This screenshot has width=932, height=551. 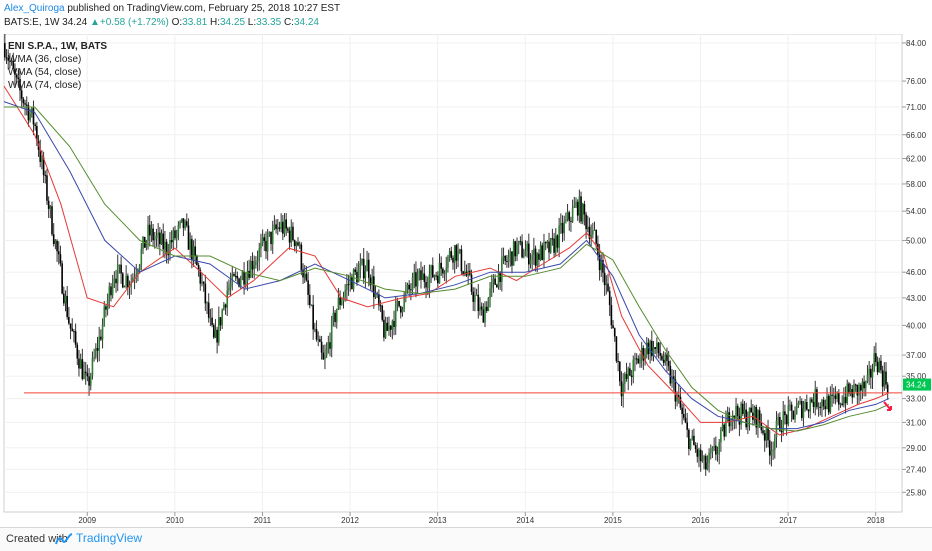 I want to click on x-tick-label: 2011, so click(x=263, y=520).